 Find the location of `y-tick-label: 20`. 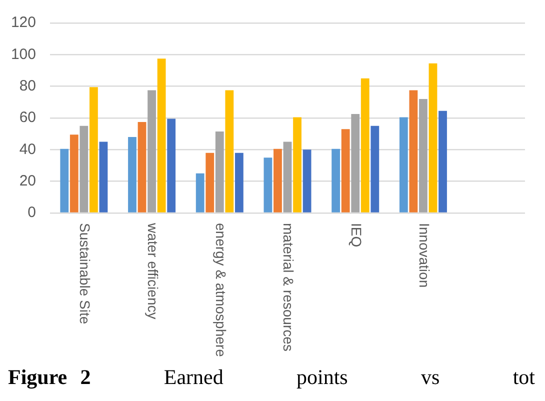

y-tick-label: 20 is located at coordinates (27, 181).